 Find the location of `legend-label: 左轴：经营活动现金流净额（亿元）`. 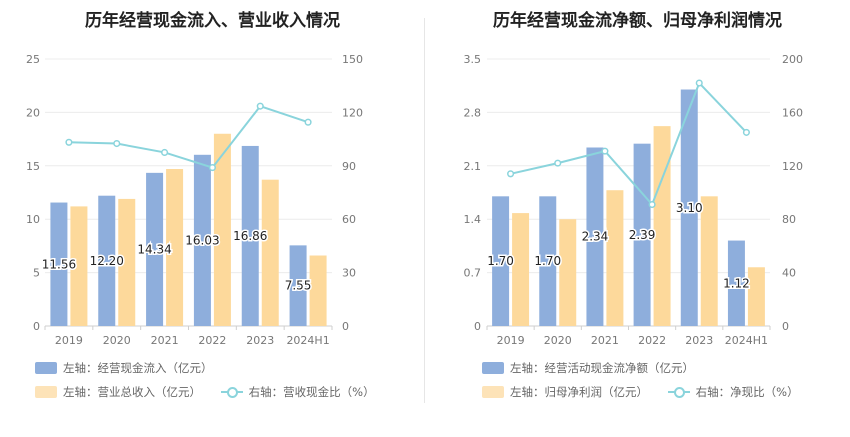

legend-label: 左轴：经营活动现金流净额（亿元） is located at coordinates (602, 368).